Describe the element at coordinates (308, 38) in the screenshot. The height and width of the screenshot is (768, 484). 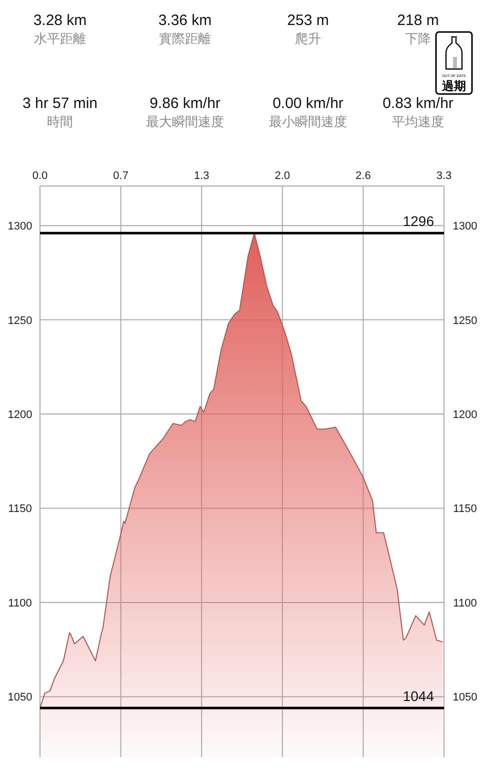
I see `text: 爬升` at that location.